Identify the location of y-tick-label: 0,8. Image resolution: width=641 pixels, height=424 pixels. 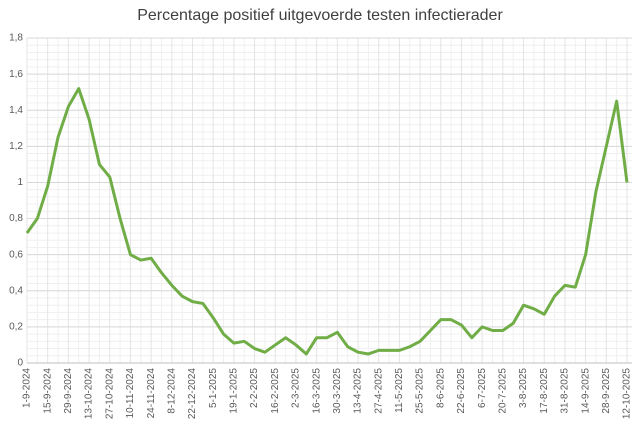
(16, 218).